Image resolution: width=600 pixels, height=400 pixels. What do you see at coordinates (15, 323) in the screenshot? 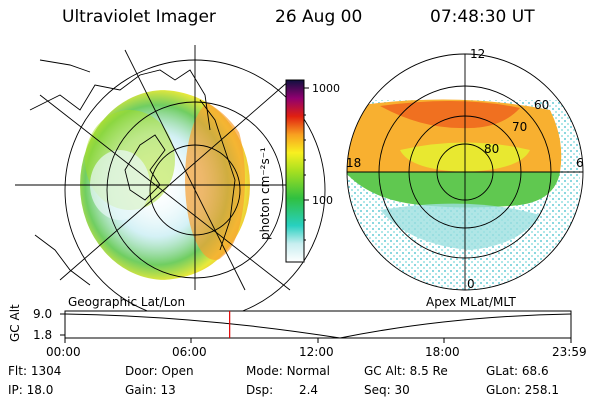
I see `altitude-ylabel: GC Alt` at bounding box center [15, 323].